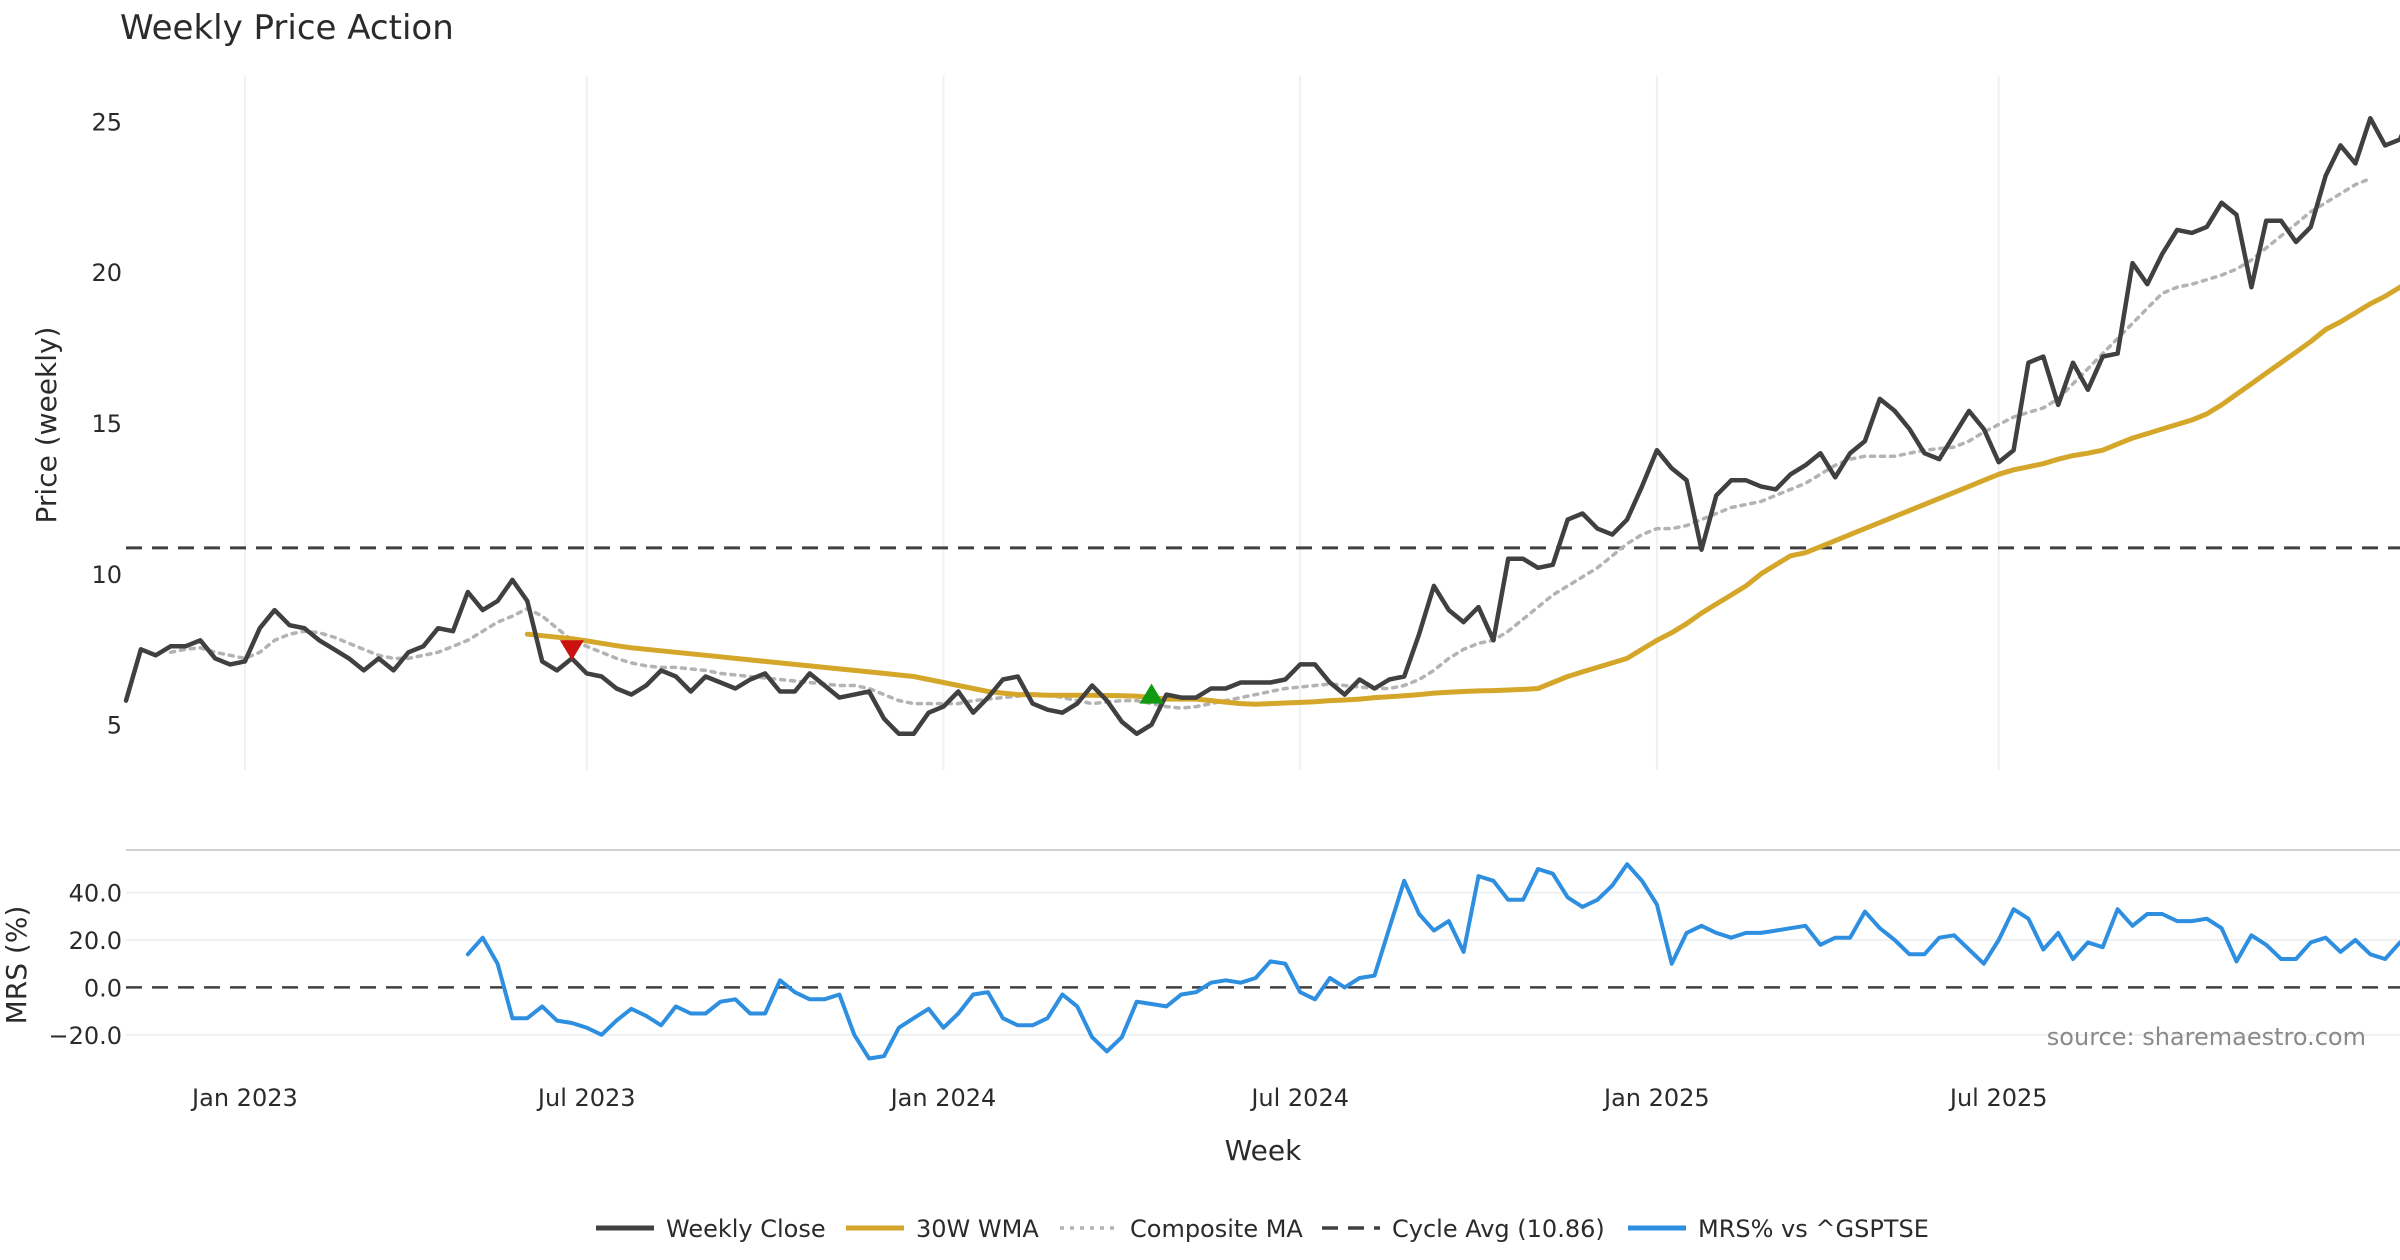 This screenshot has height=1260, width=2400. Describe the element at coordinates (46, 425) in the screenshot. I see `price-axis-title: Price (weekly)` at that location.